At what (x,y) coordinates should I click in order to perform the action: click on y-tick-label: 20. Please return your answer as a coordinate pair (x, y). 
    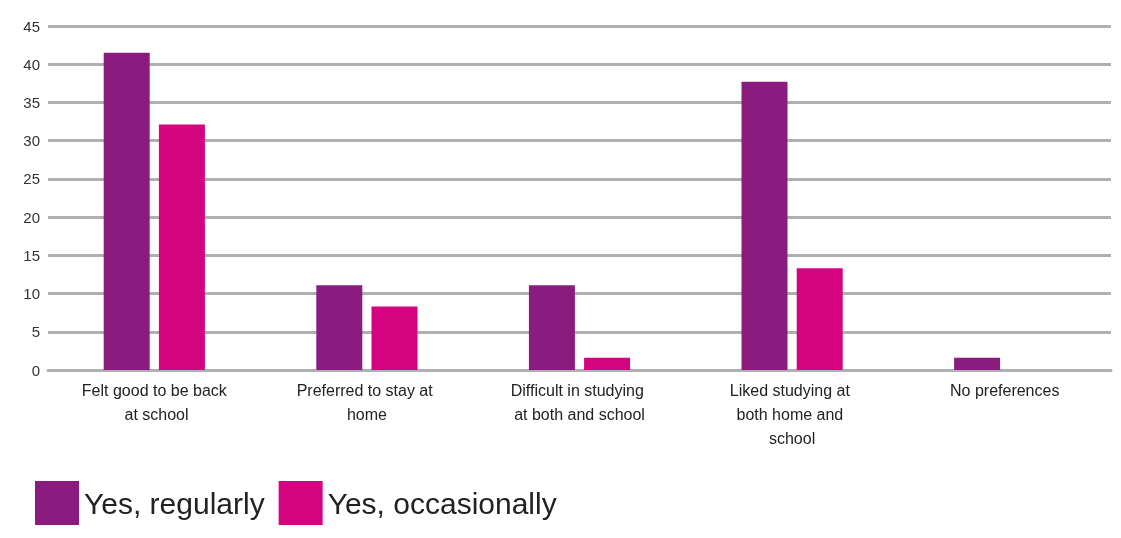
    Looking at the image, I should click on (31, 217).